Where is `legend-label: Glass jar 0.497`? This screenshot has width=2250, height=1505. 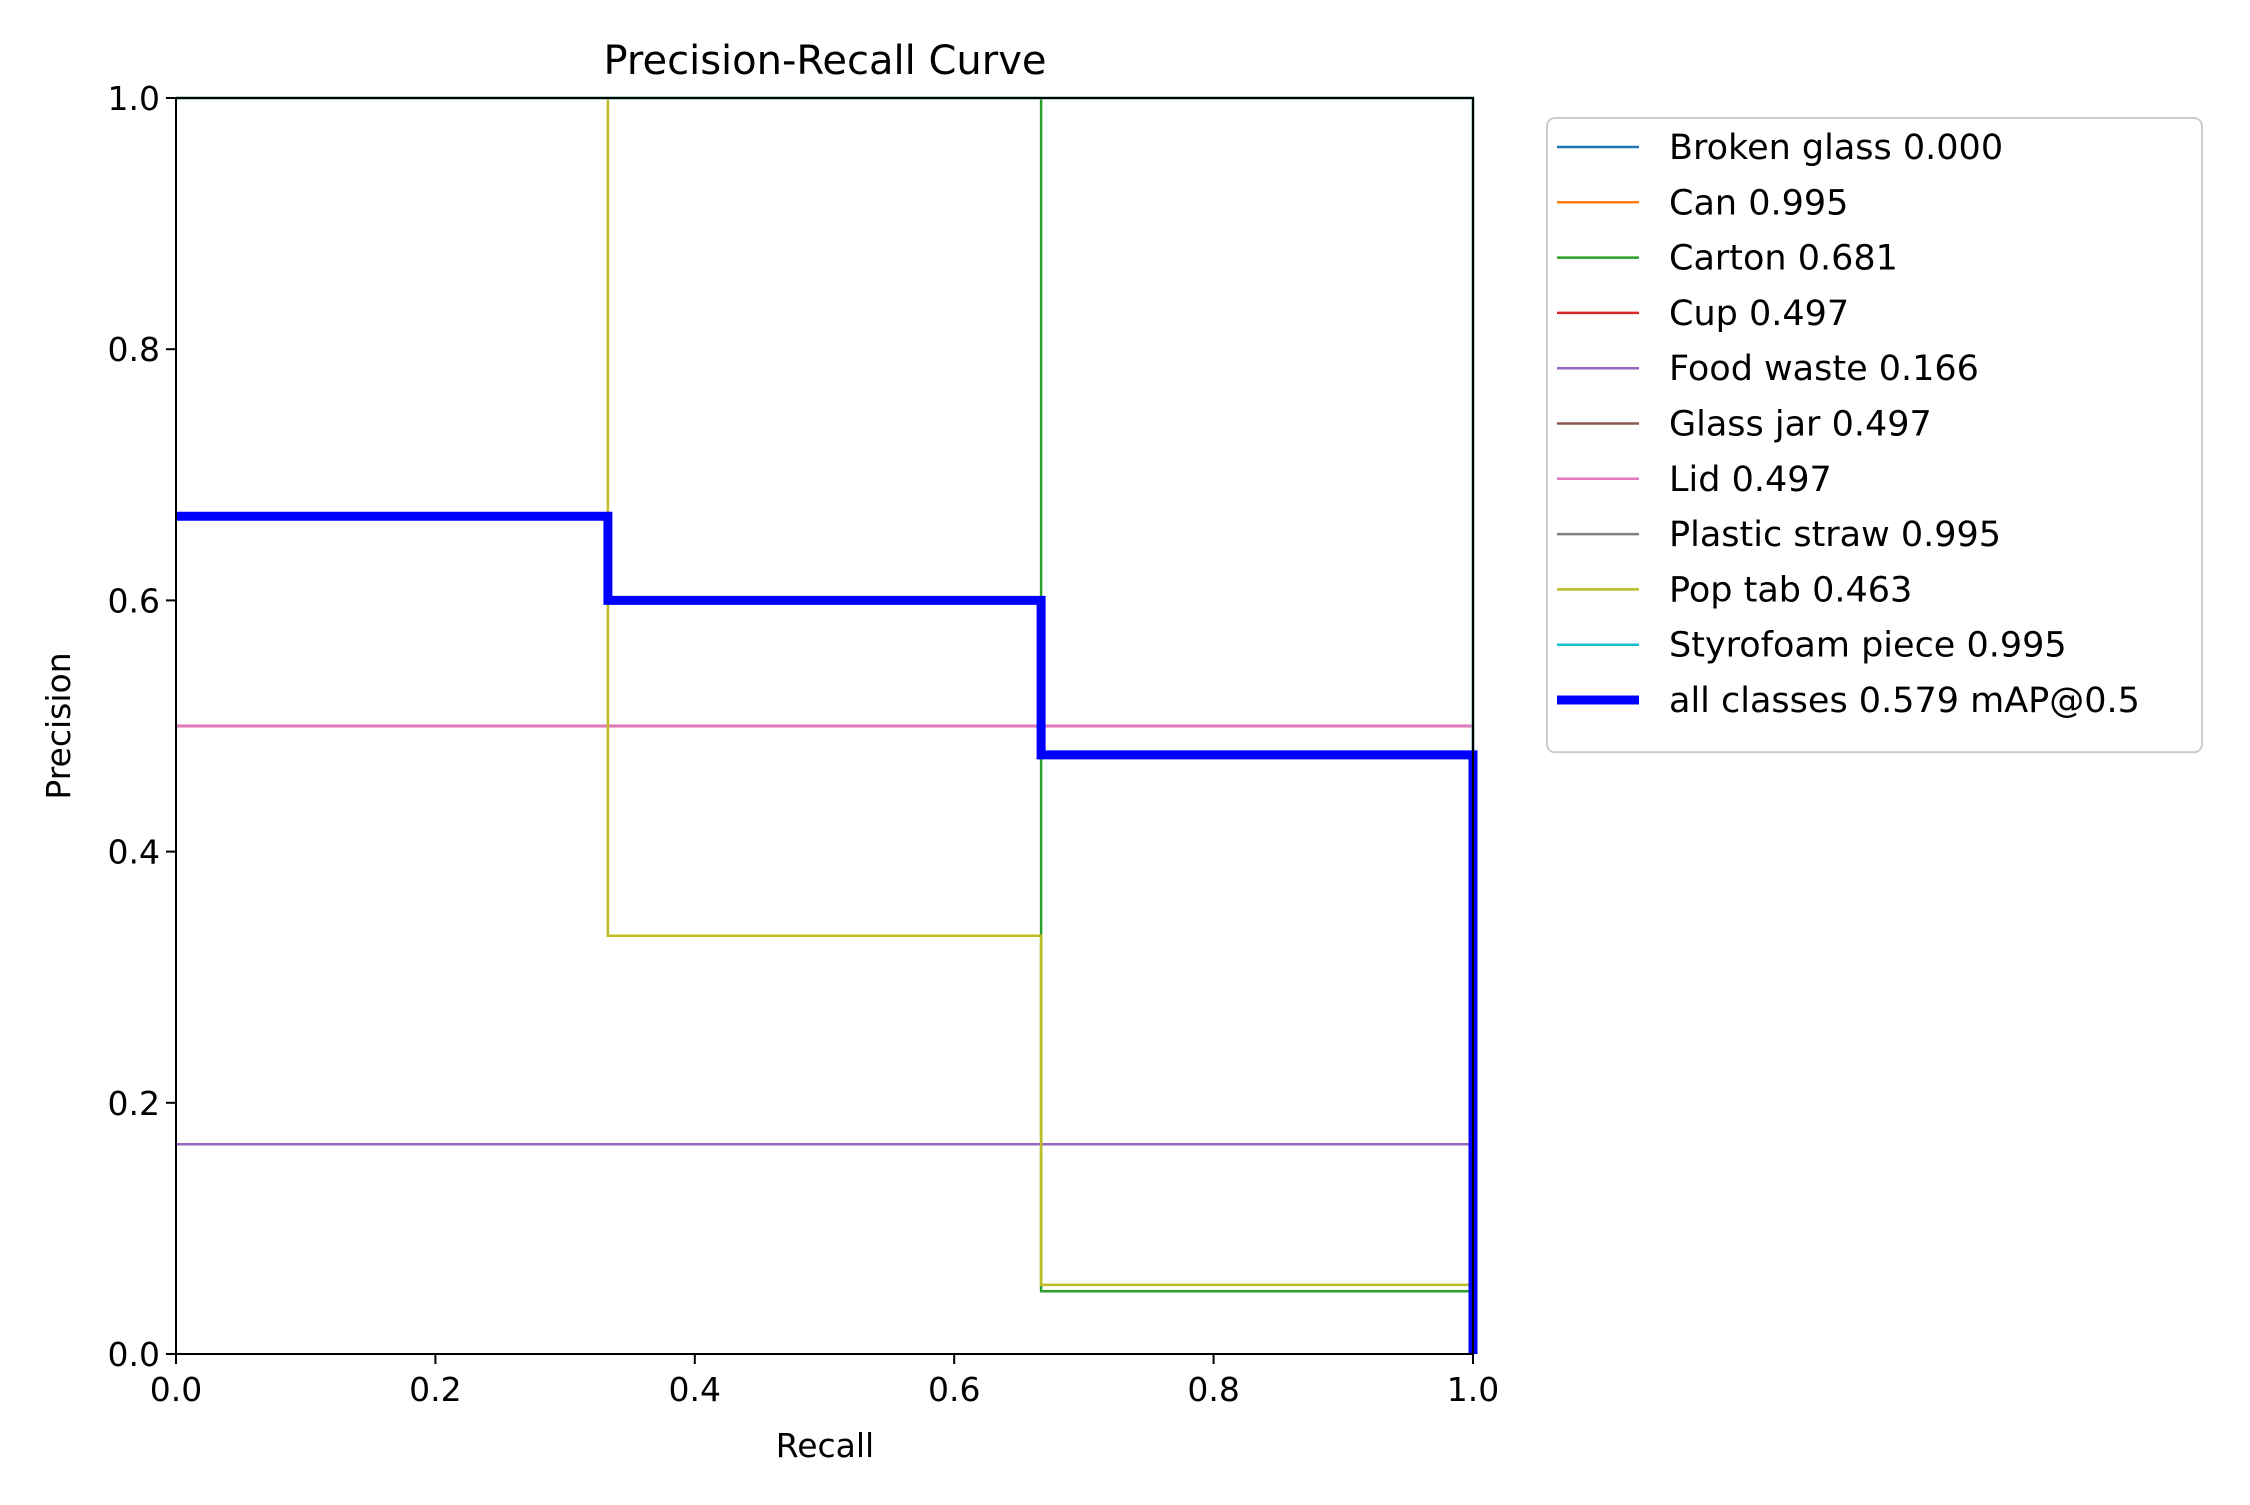
legend-label: Glass jar 0.497 is located at coordinates (1800, 425).